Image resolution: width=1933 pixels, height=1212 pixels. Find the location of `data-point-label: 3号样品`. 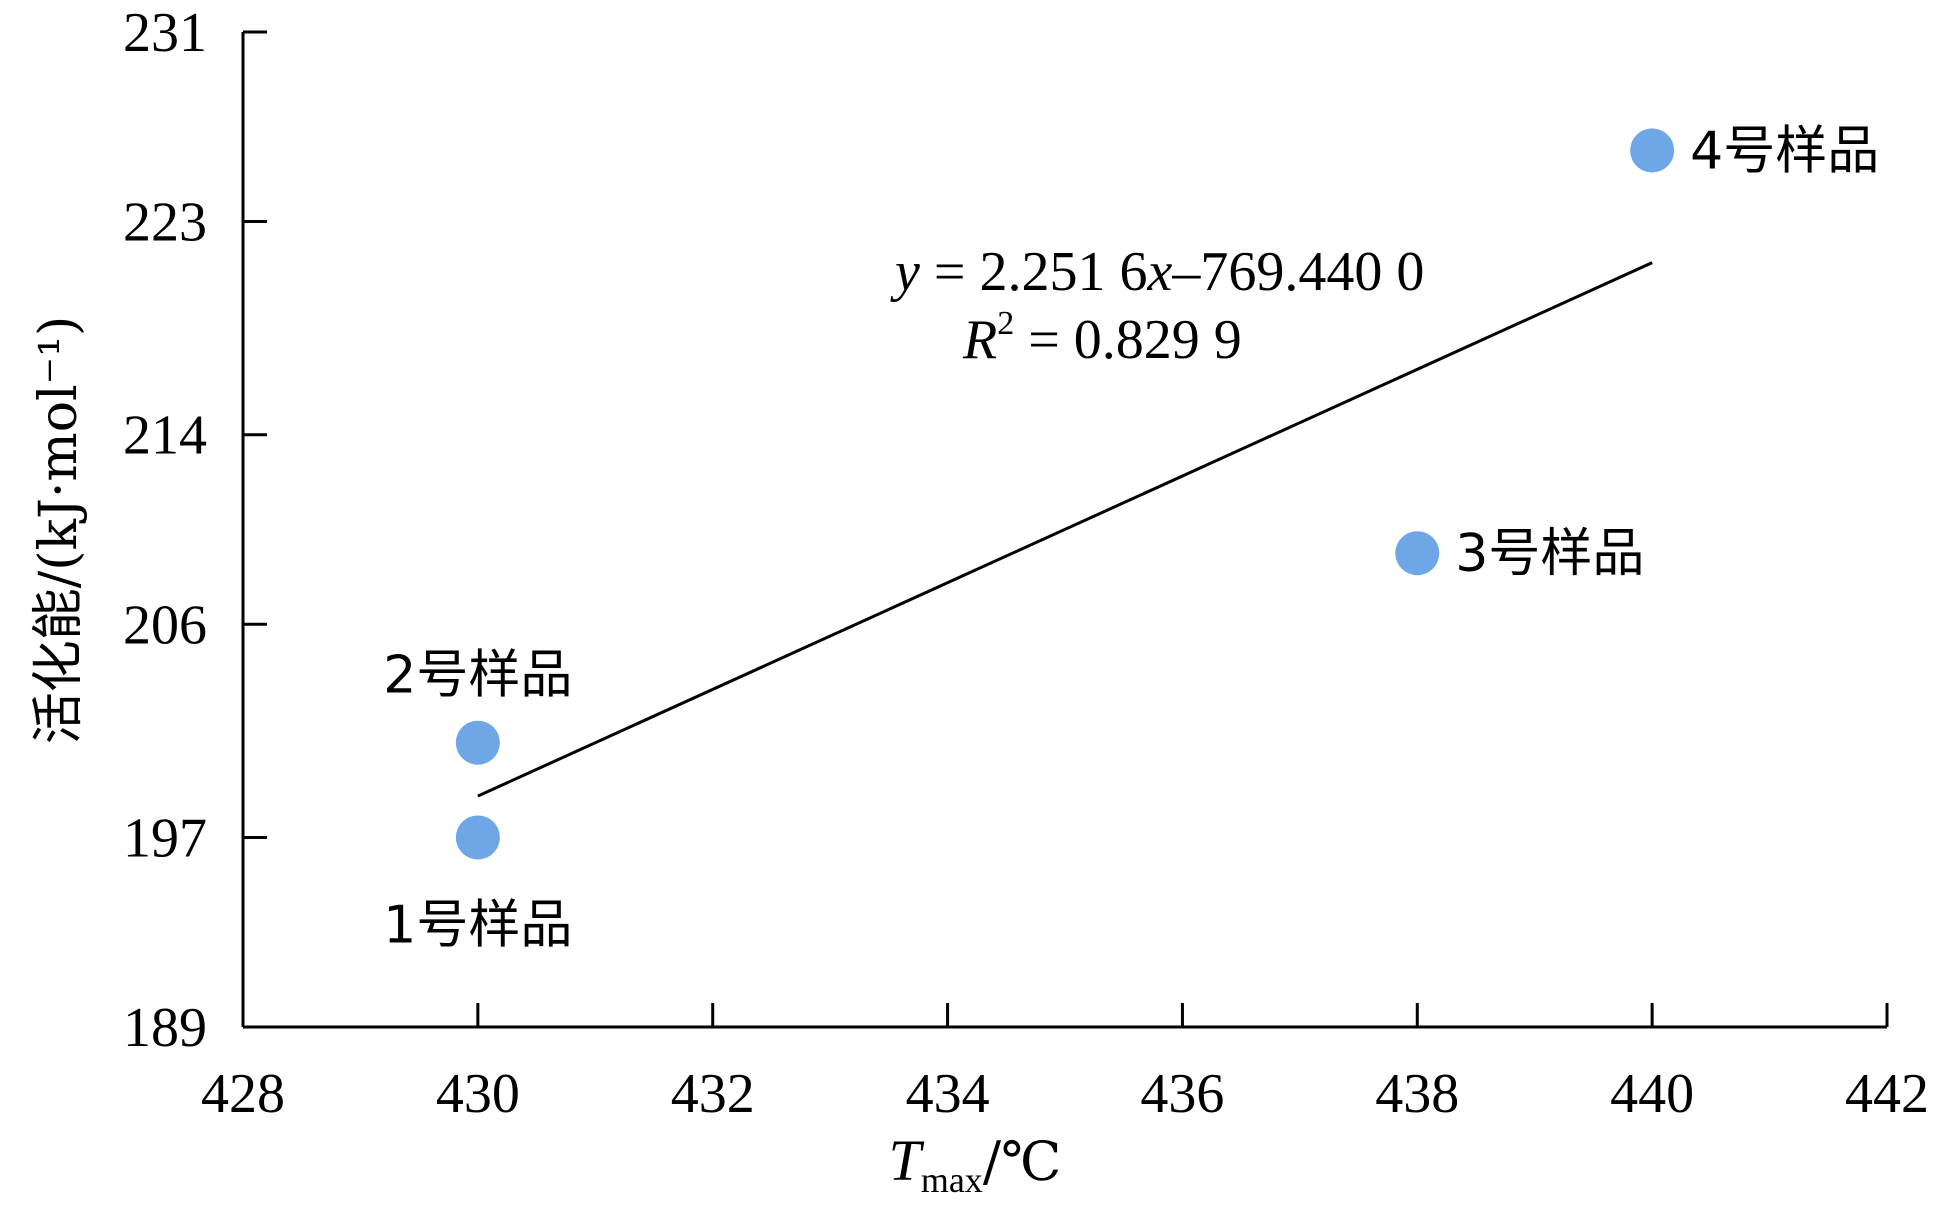

data-point-label: 3号样品 is located at coordinates (1549, 554).